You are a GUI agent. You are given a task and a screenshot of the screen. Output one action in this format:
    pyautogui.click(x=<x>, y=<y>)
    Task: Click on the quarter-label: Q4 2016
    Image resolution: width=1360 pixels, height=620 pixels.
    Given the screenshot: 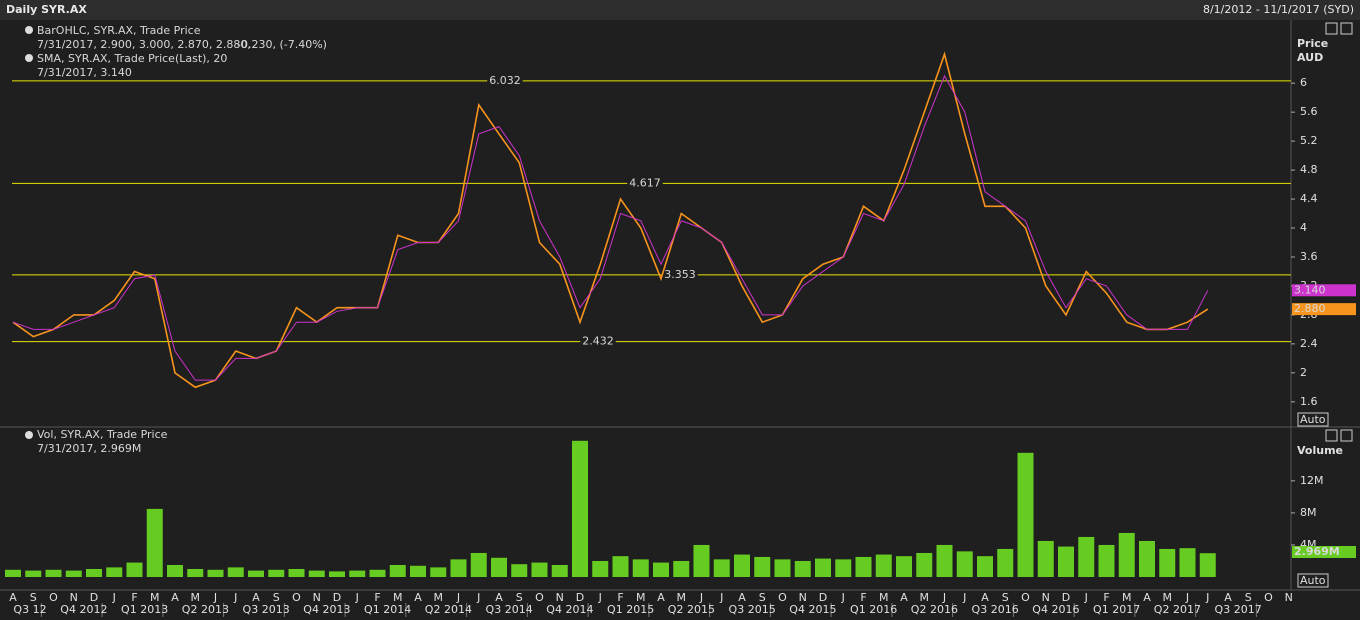 What is the action you would take?
    pyautogui.click(x=1055, y=609)
    